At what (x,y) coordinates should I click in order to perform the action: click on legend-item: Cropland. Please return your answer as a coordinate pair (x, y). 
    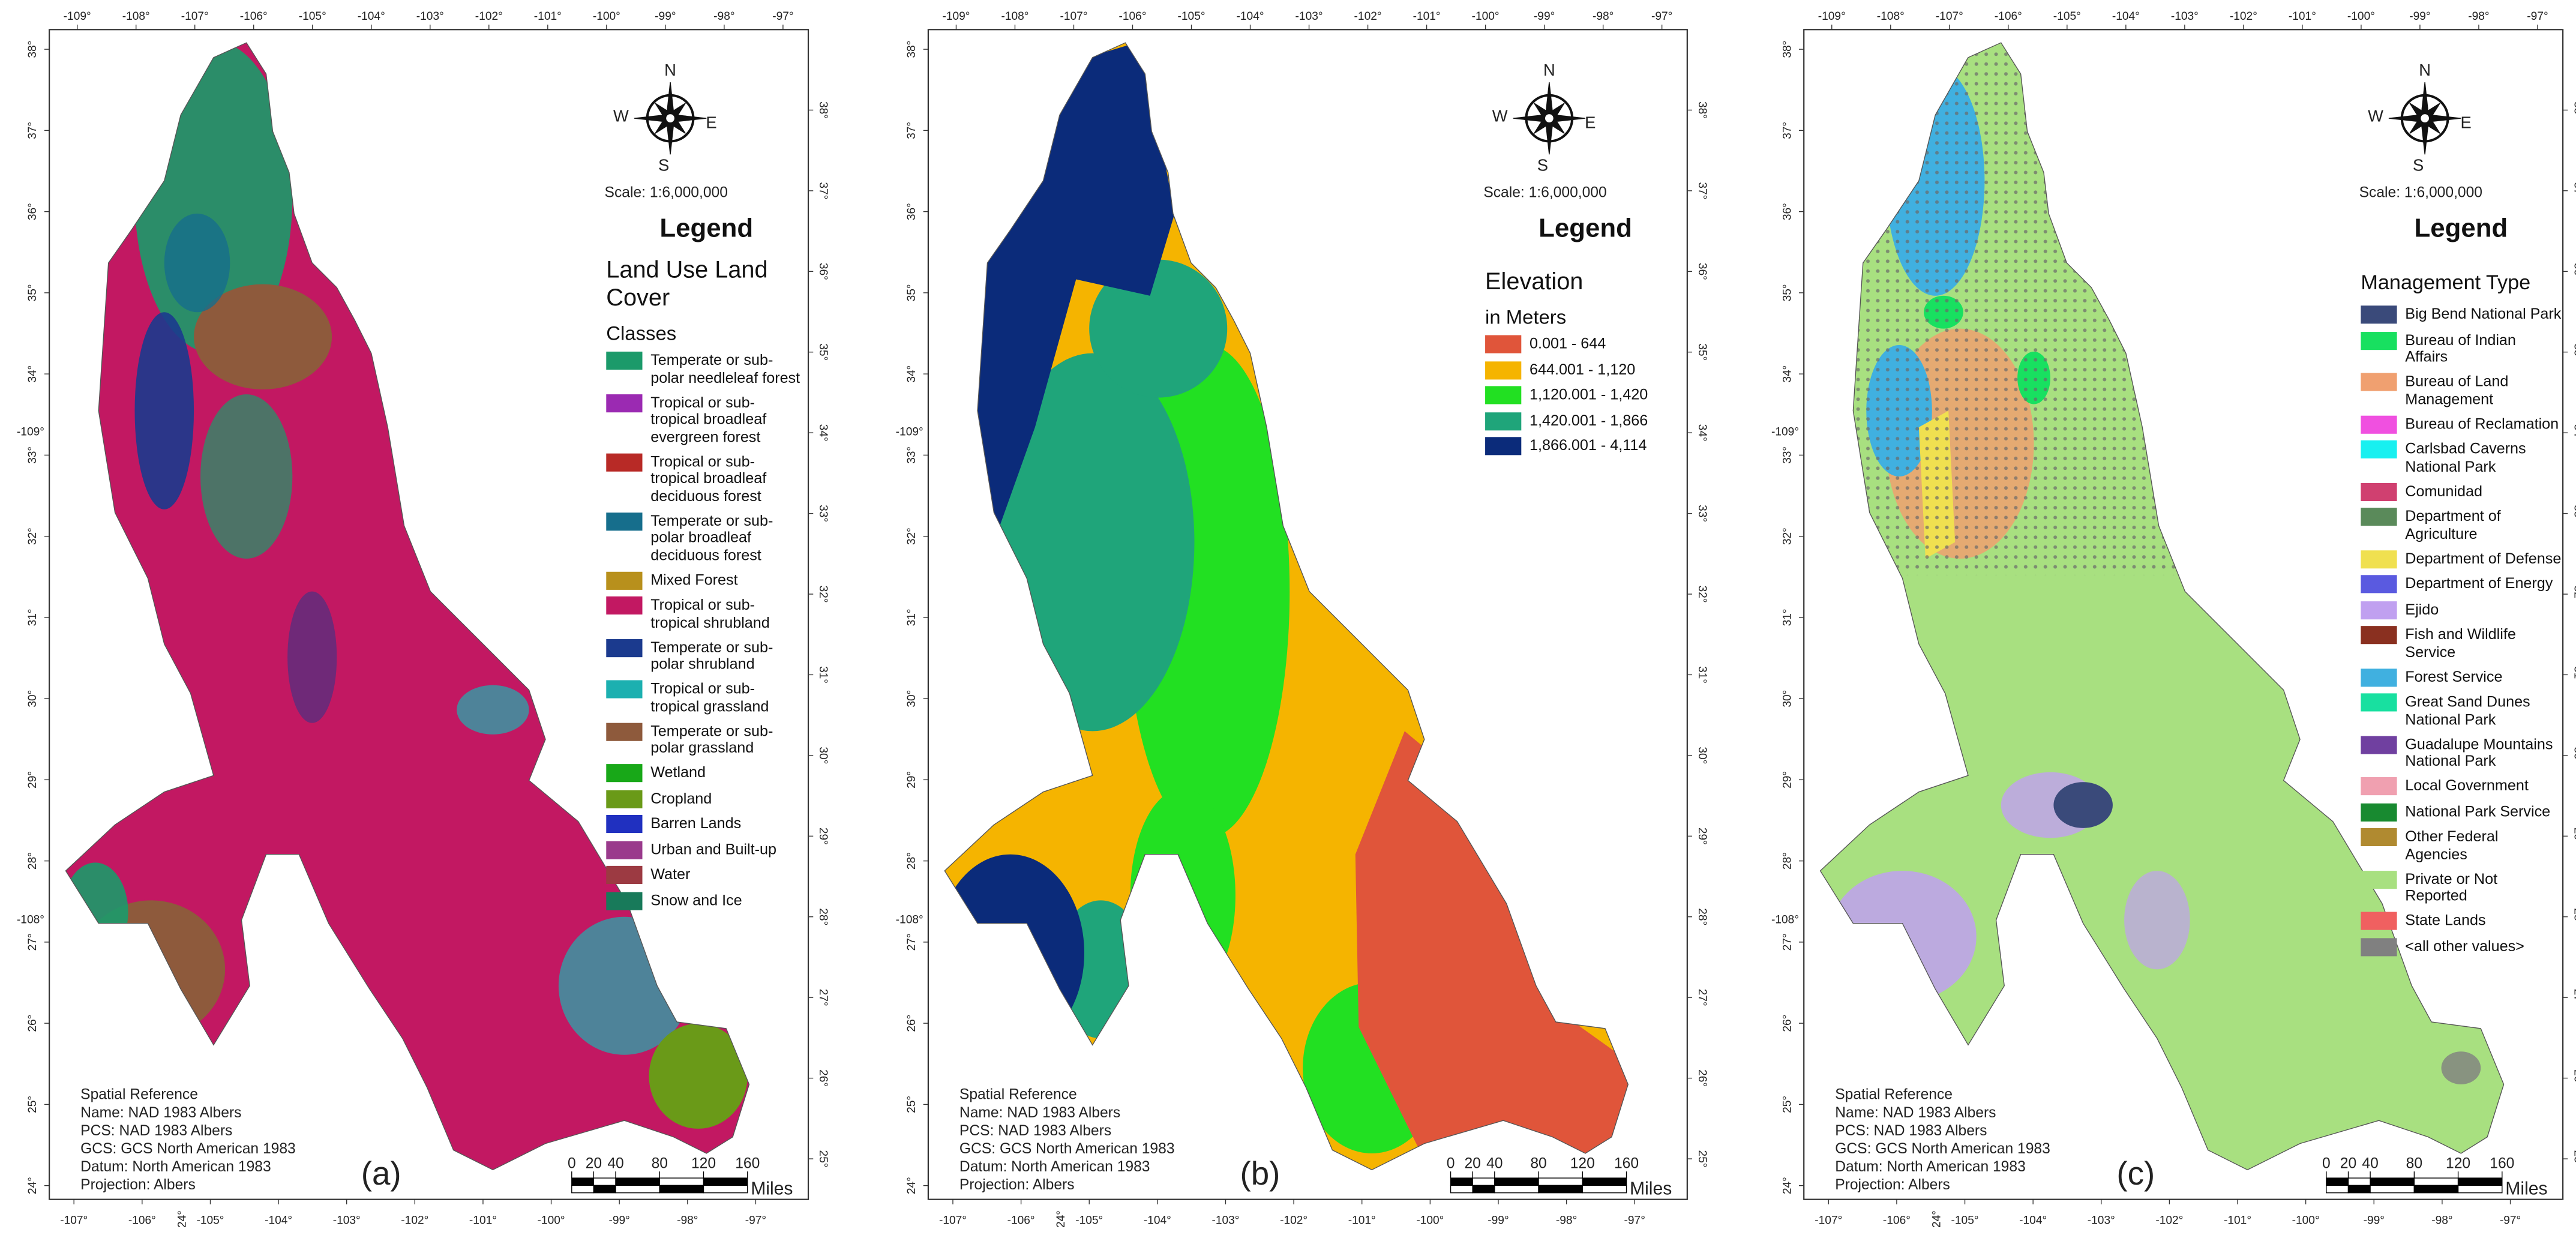
    Looking at the image, I should click on (703, 798).